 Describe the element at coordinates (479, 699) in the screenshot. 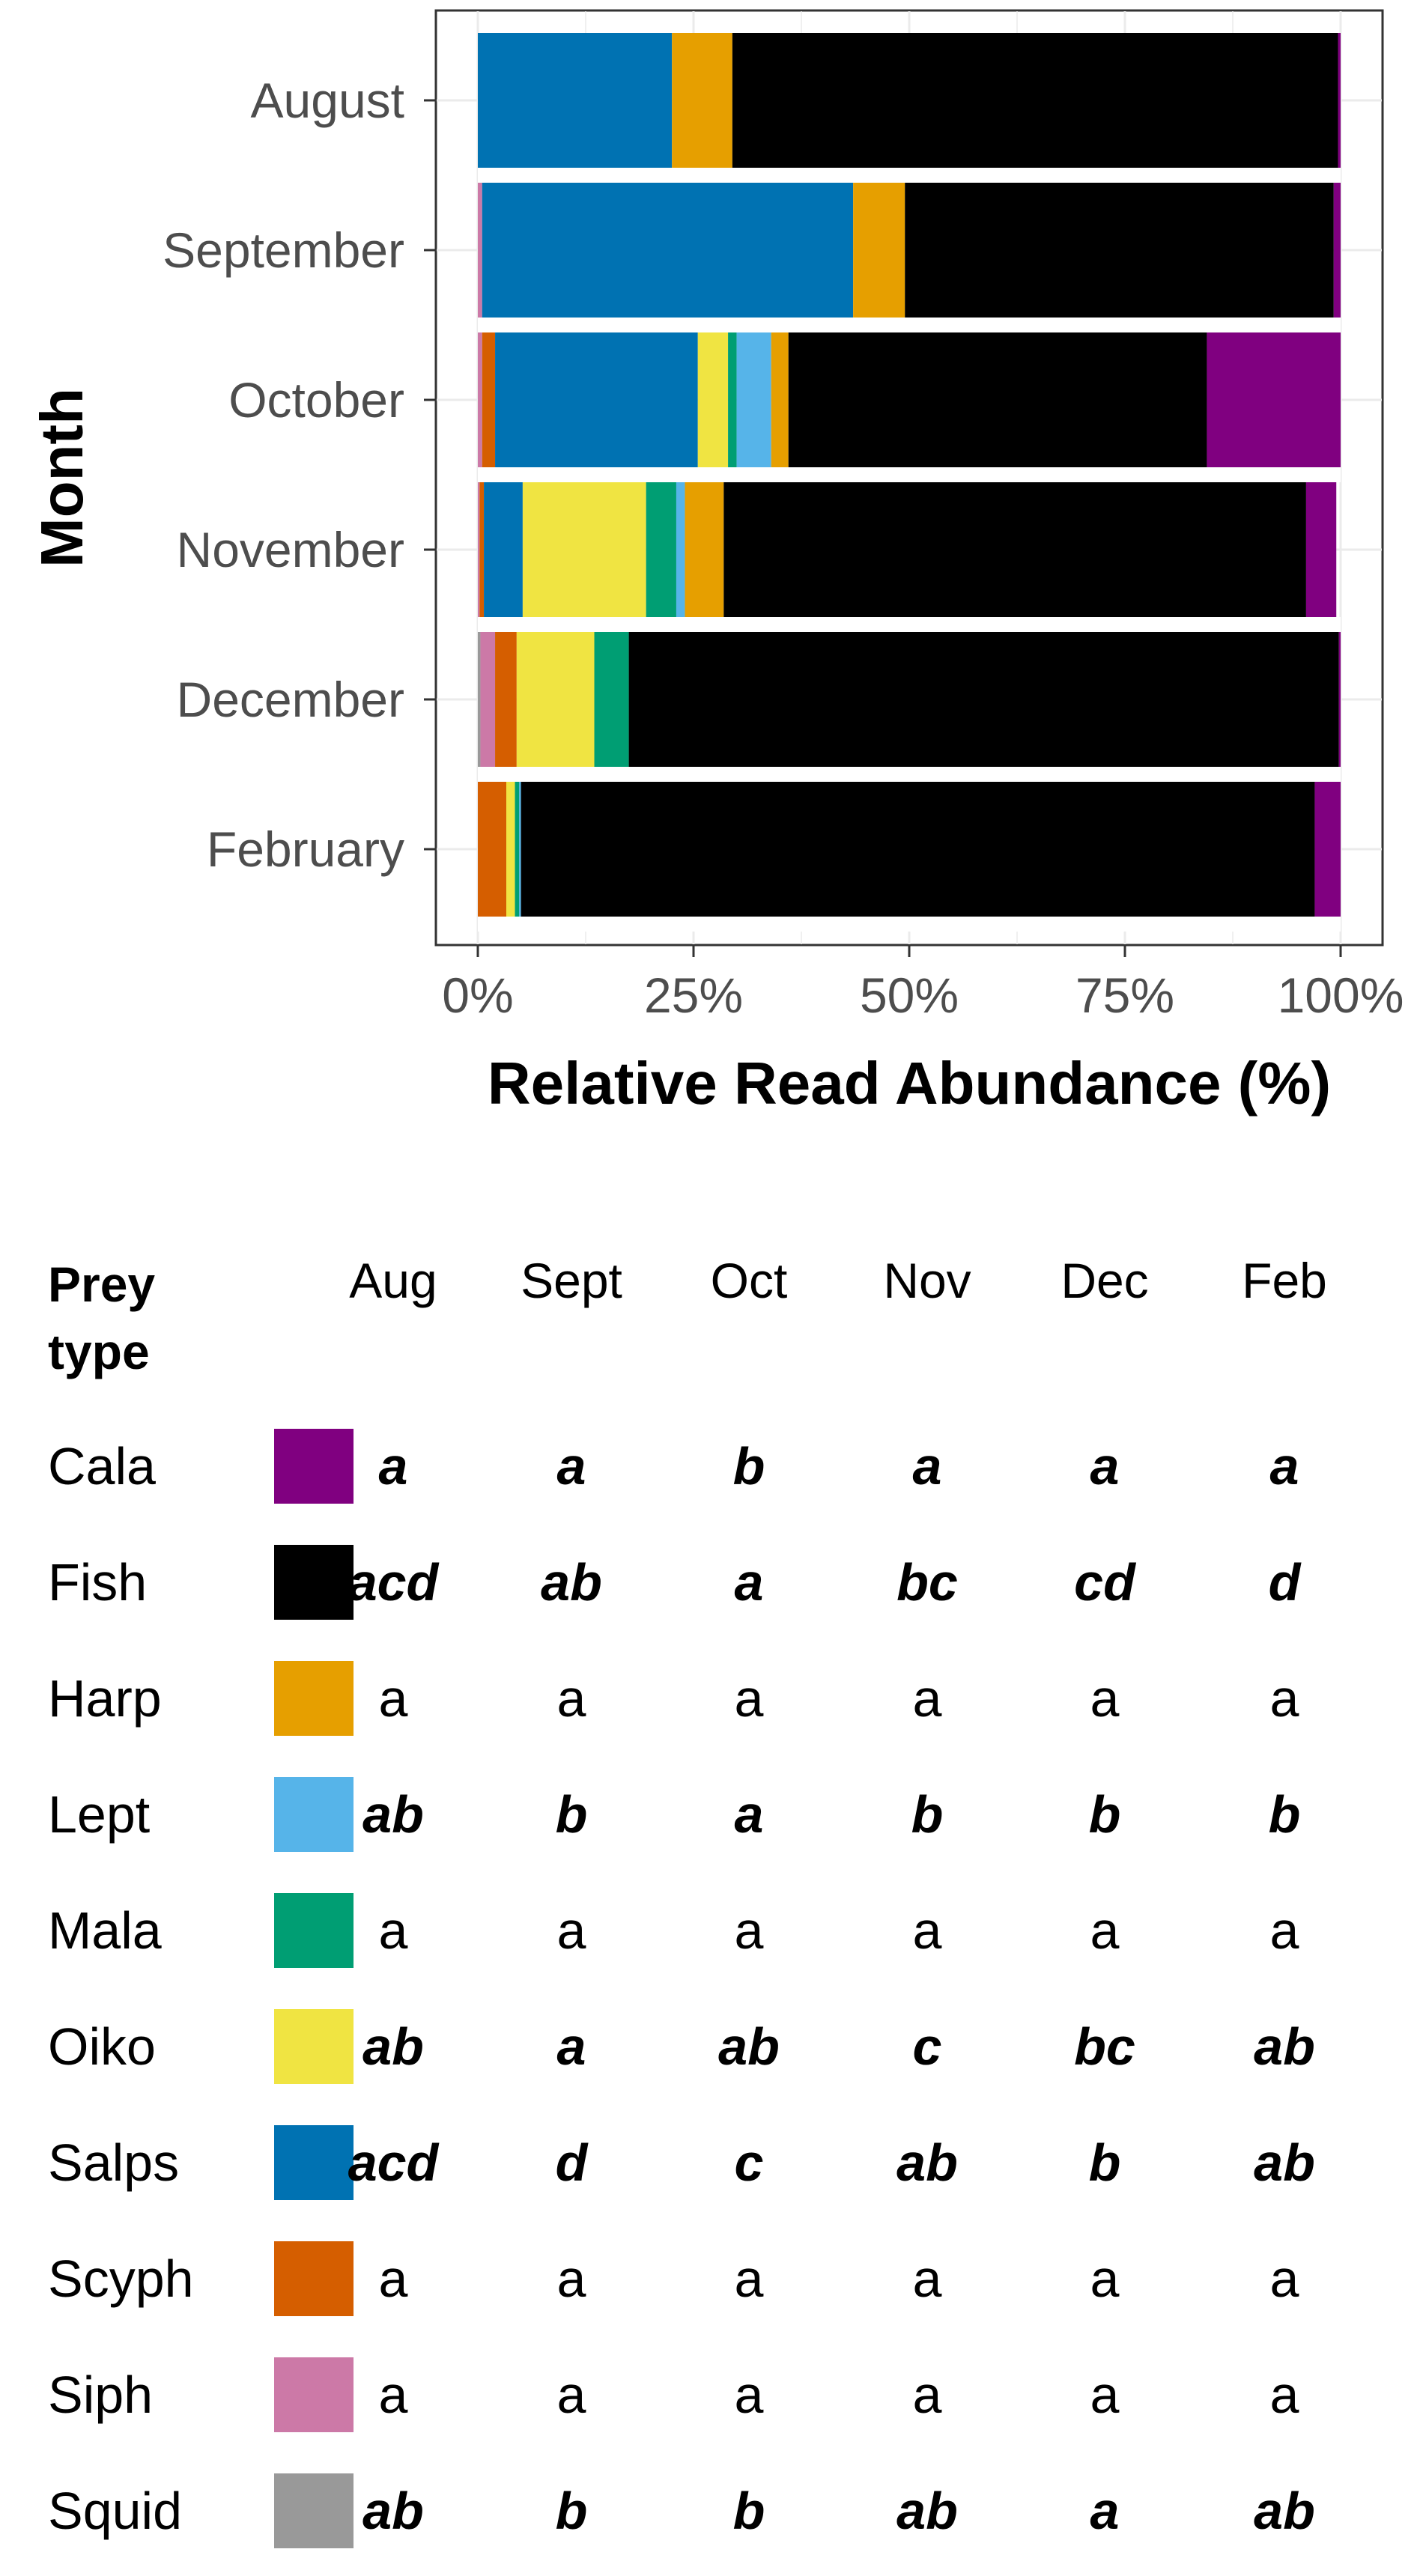

I see `bar-segment-squid` at that location.